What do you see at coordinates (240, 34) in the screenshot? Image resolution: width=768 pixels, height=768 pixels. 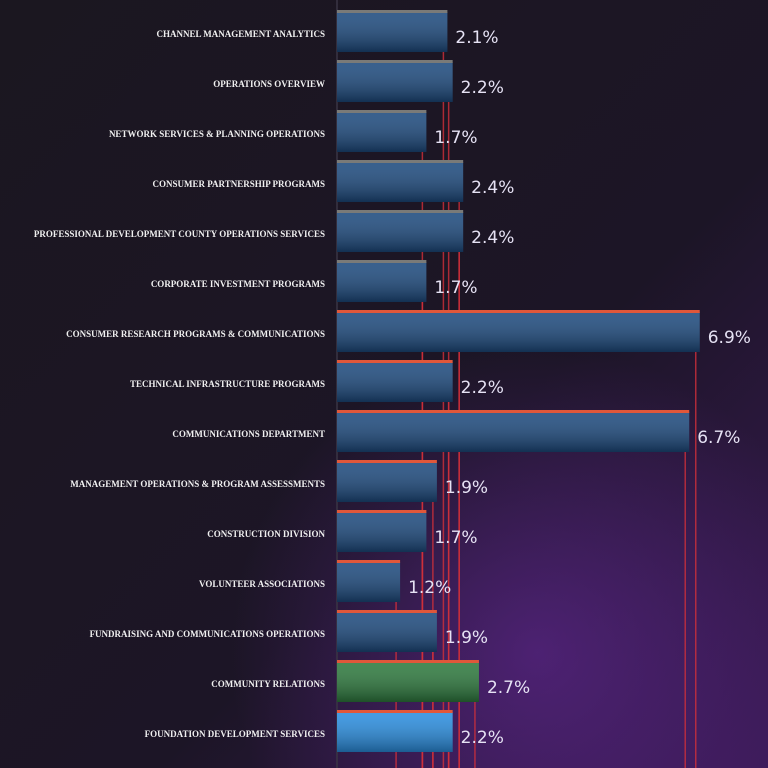 I see `category-label: CHANNEL MANAGEMENT ANALYTICS` at bounding box center [240, 34].